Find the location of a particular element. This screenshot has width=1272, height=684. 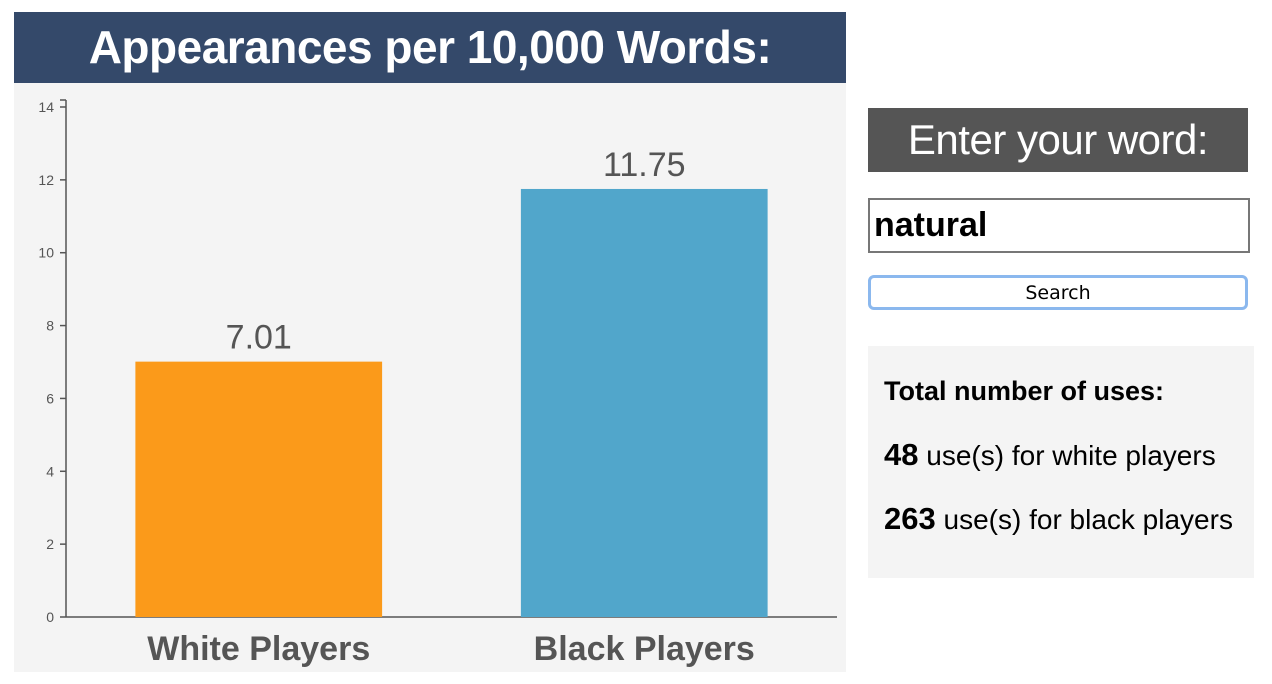

y-tick-label-3: 6 is located at coordinates (50, 398).